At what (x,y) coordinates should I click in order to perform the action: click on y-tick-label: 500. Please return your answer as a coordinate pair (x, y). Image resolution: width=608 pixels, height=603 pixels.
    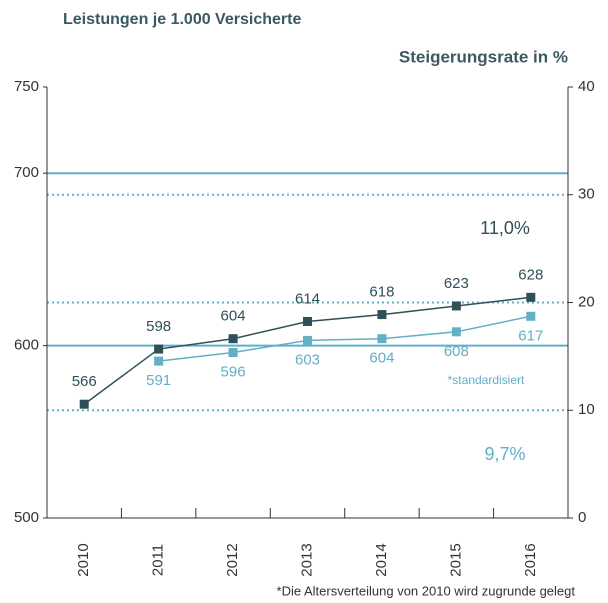
    Looking at the image, I should click on (26, 517).